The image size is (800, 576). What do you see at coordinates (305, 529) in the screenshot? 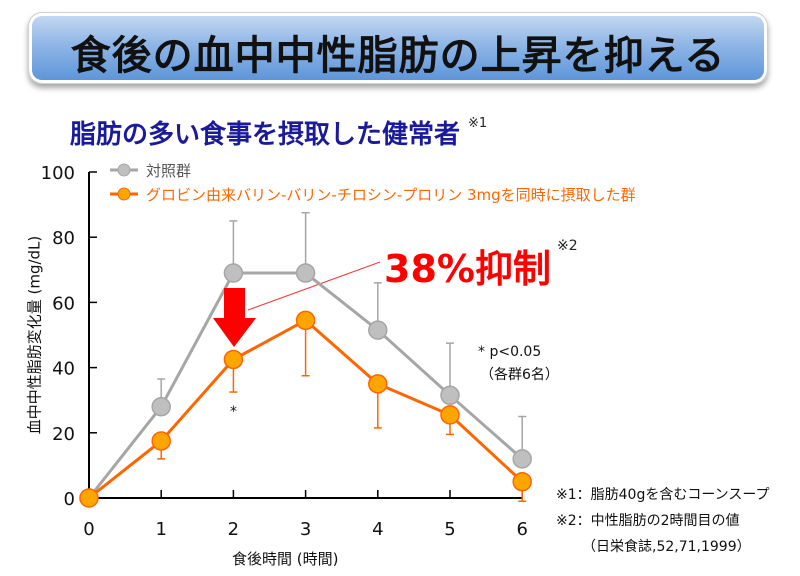
I see `x-tick-label: 3` at bounding box center [305, 529].